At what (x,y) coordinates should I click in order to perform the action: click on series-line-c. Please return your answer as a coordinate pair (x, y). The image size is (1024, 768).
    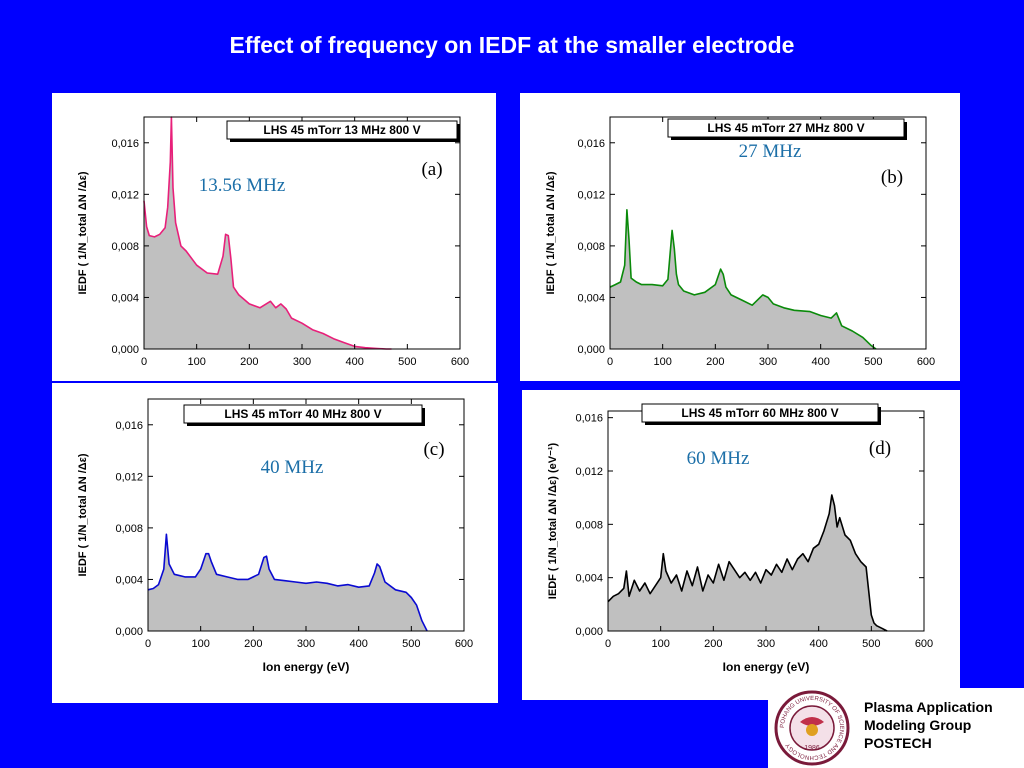
    Looking at the image, I should click on (287, 582).